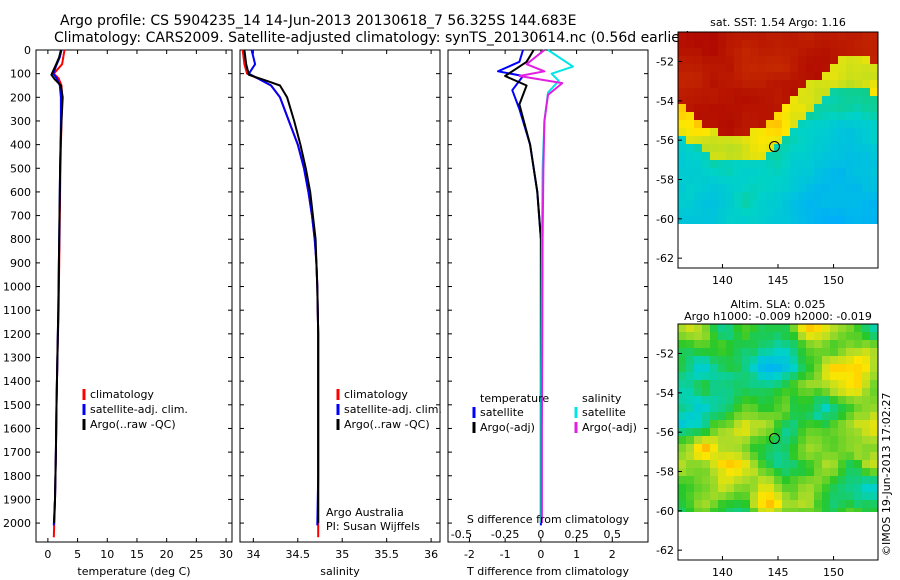  I want to click on difference-xtick-label: -2, so click(469, 554).